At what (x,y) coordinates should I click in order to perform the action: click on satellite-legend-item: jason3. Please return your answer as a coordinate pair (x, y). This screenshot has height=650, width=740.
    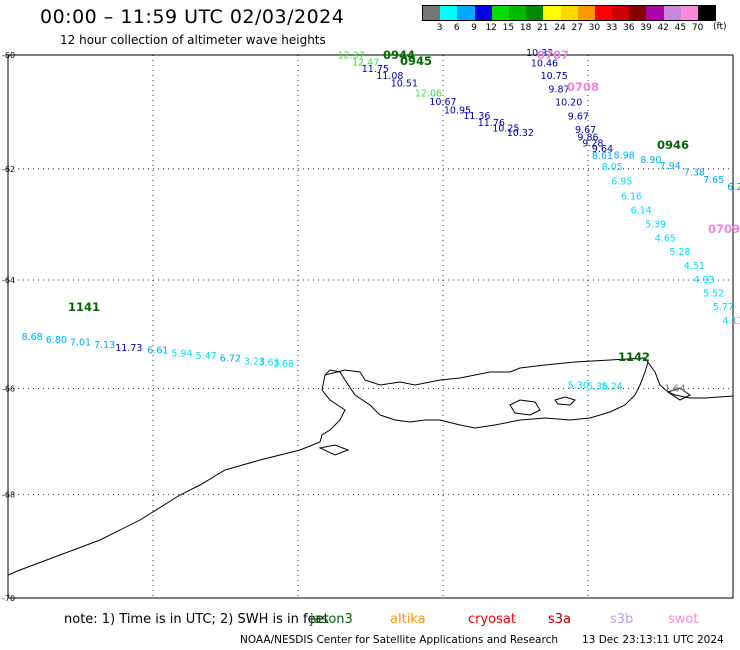
    Looking at the image, I should click on (331, 619).